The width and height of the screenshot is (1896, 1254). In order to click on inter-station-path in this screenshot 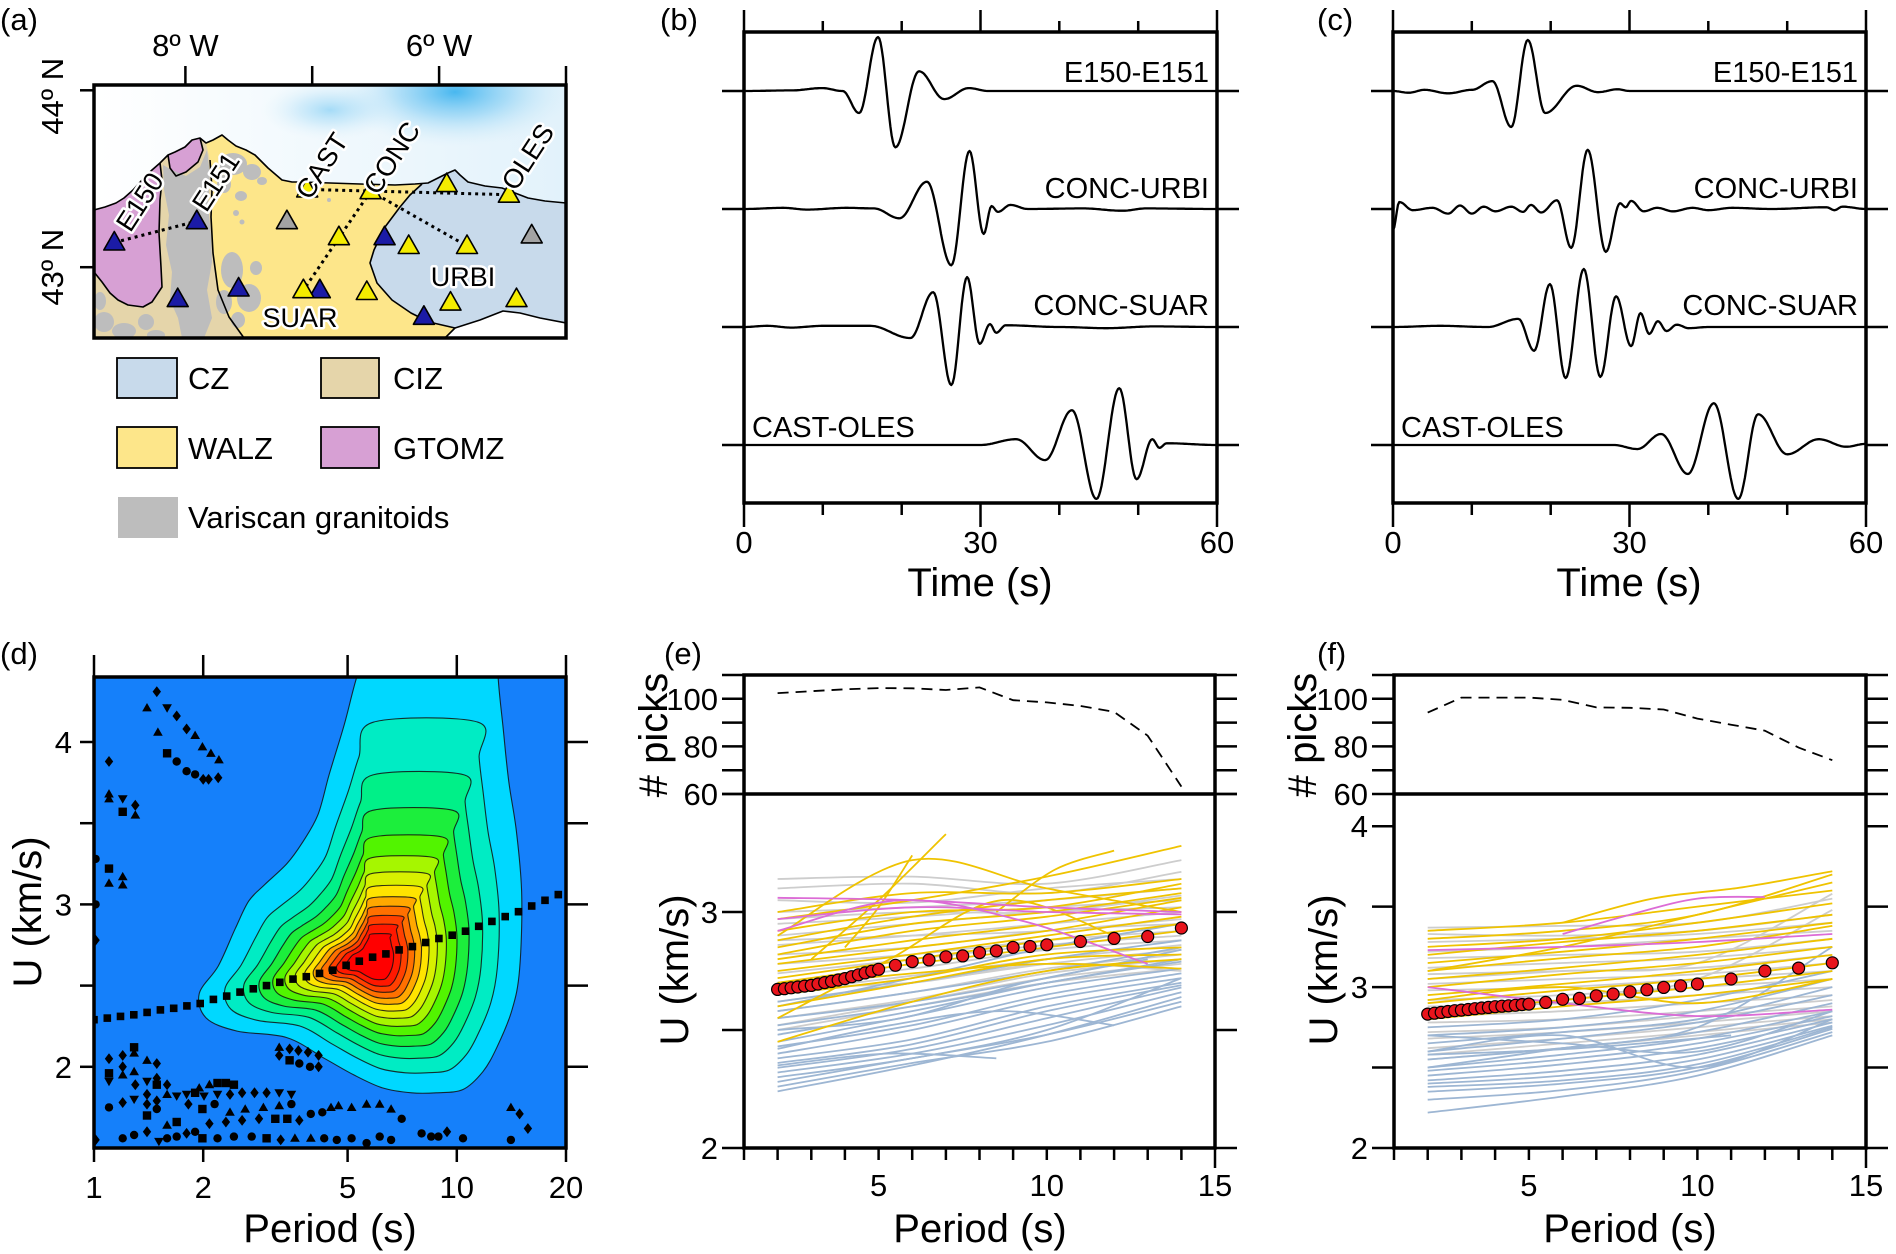, I will do `click(337, 241)`.